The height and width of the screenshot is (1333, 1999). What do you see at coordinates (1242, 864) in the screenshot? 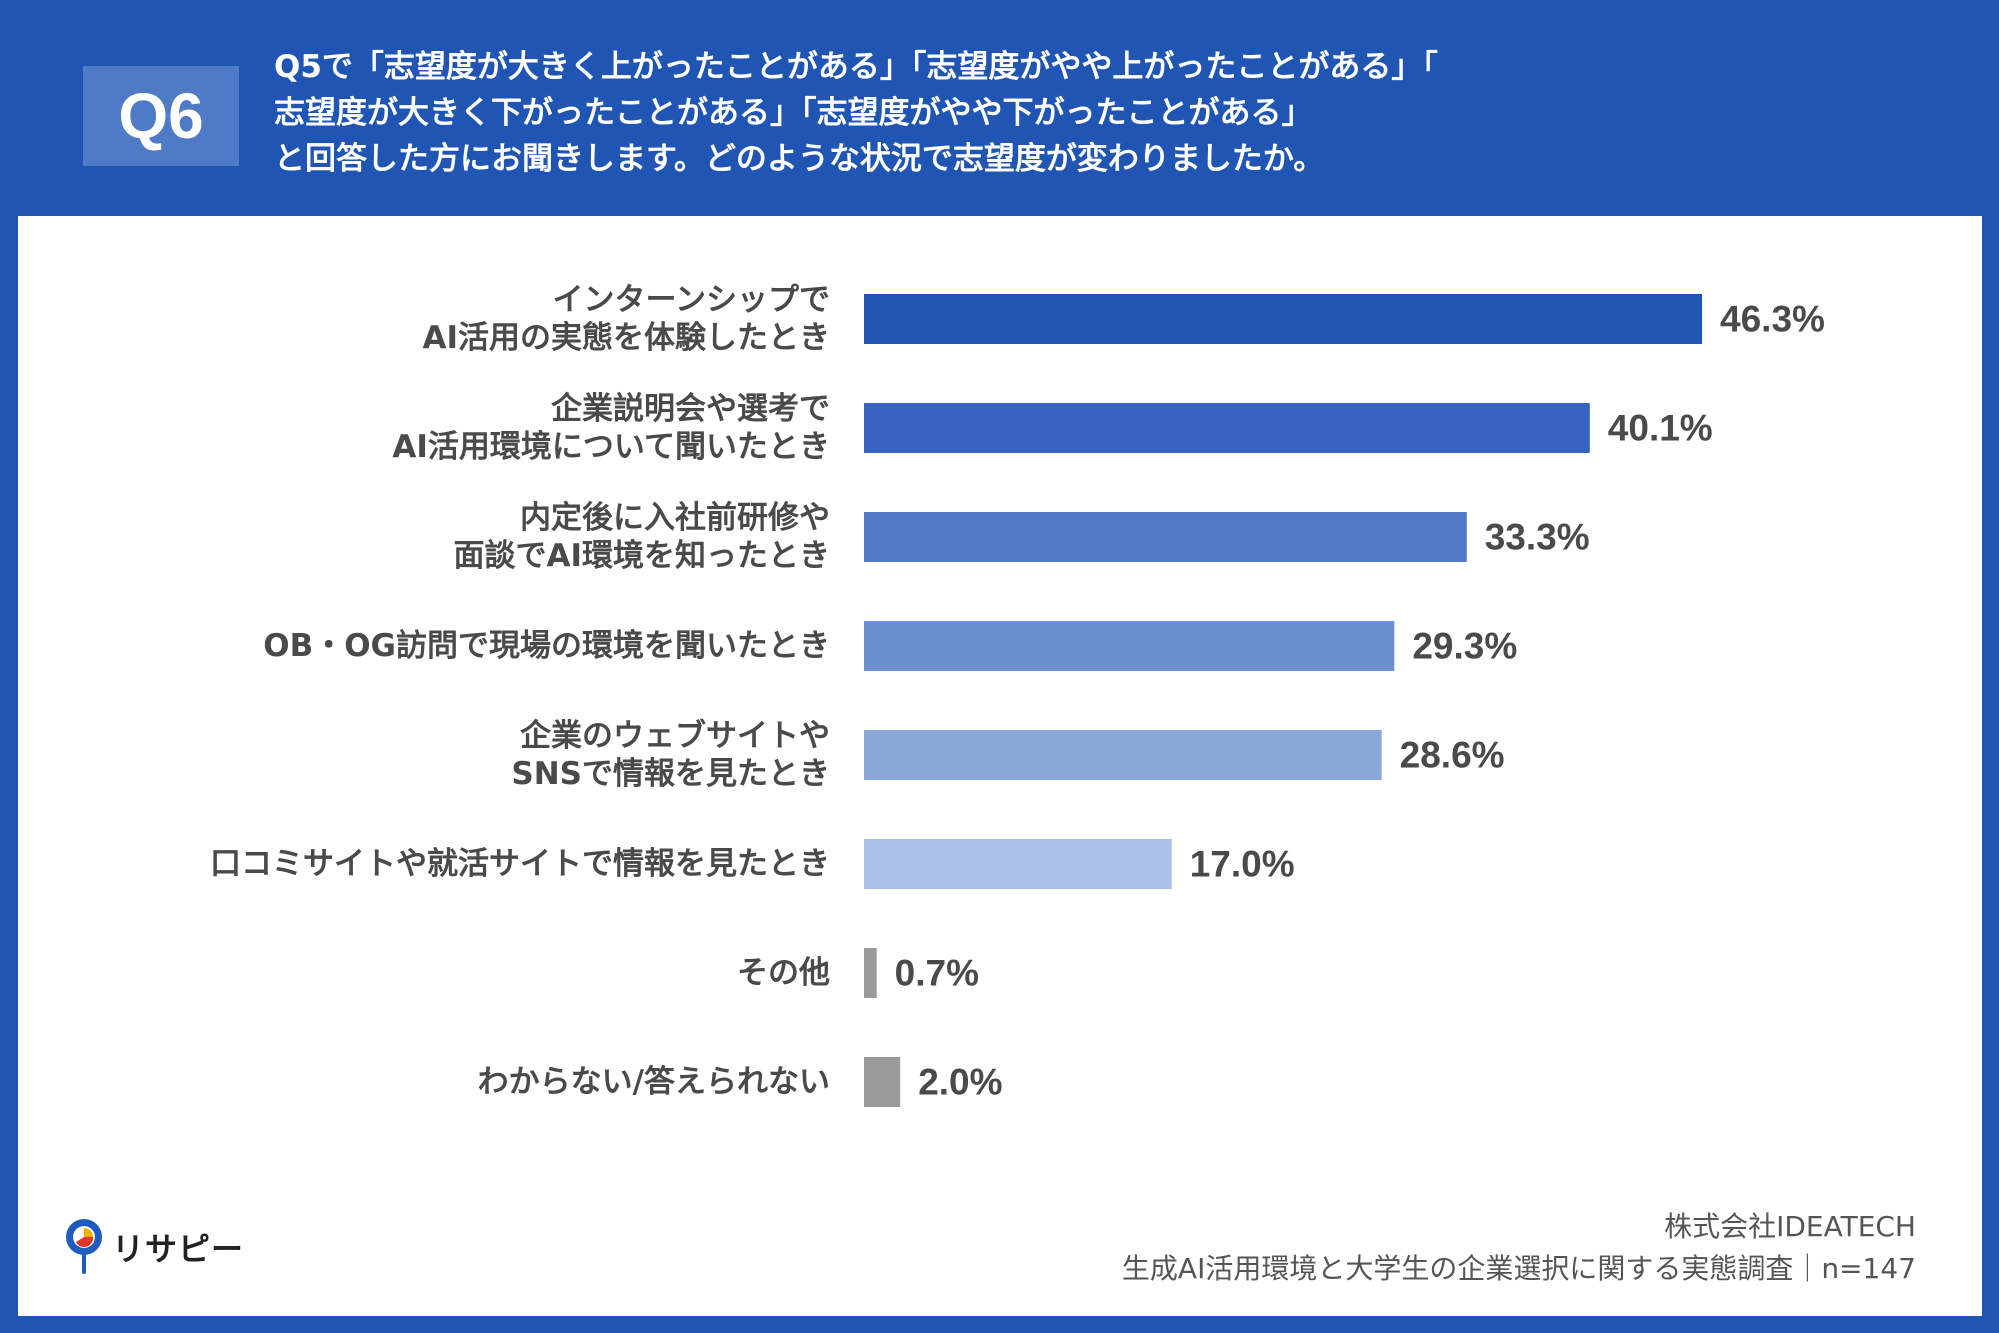
I see `value-label-5: 17.0%` at bounding box center [1242, 864].